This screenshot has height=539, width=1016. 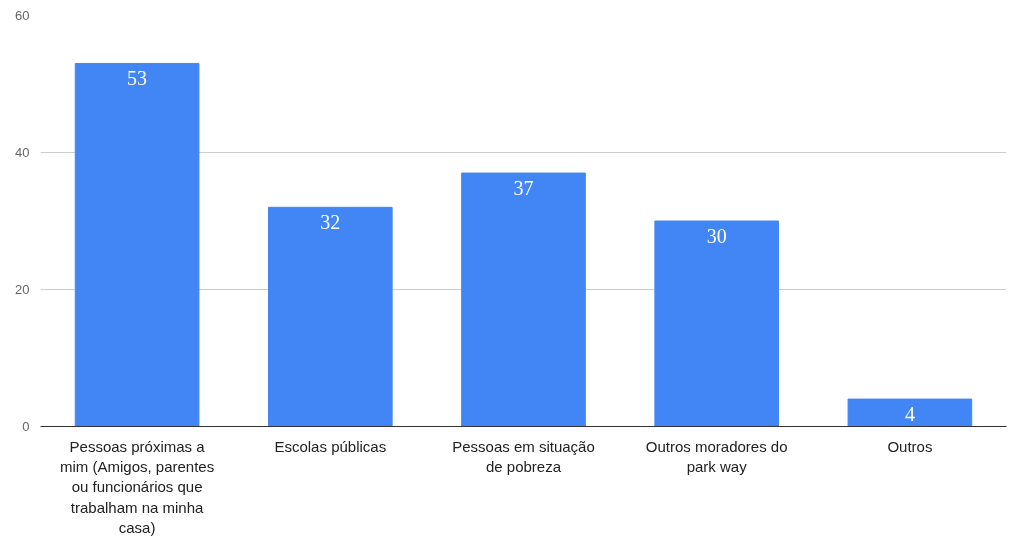 I want to click on data-label: 4, so click(x=909, y=414).